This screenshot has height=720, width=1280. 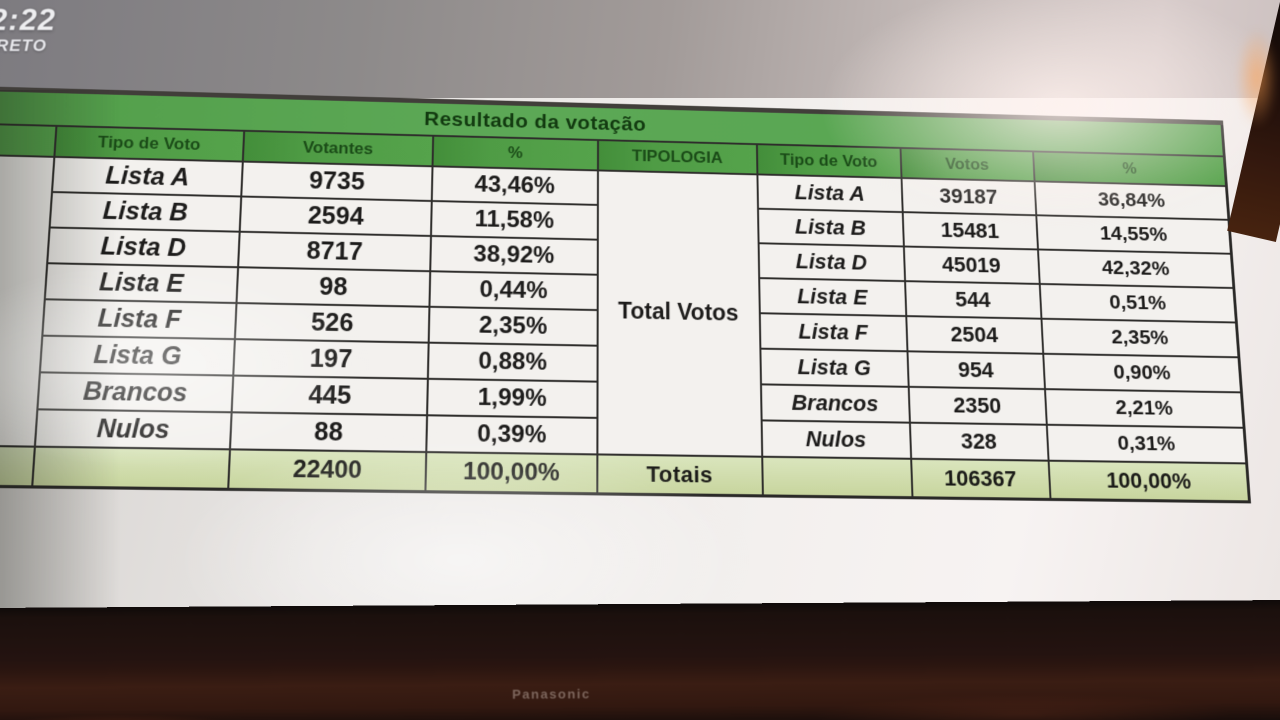 What do you see at coordinates (1146, 444) in the screenshot?
I see `percent-cell: 0,31%` at bounding box center [1146, 444].